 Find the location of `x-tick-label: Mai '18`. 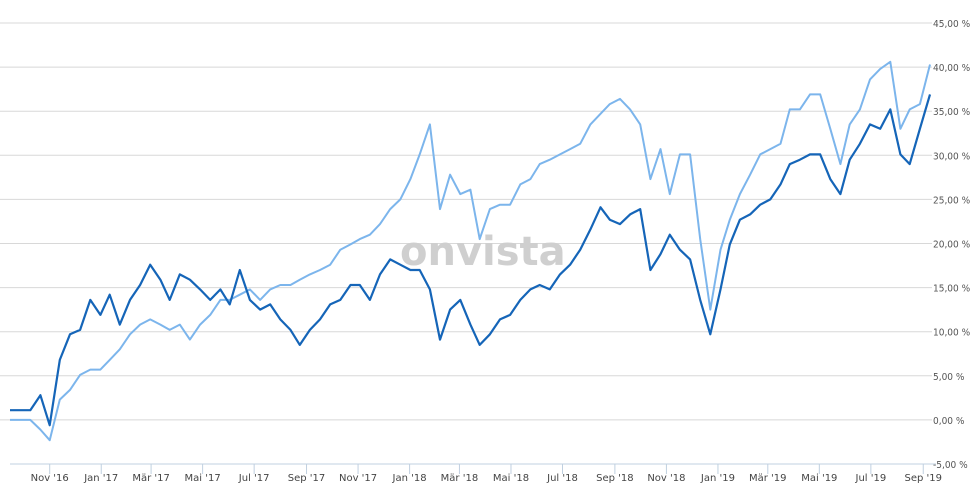

x-tick-label: Mai '18 is located at coordinates (511, 478).